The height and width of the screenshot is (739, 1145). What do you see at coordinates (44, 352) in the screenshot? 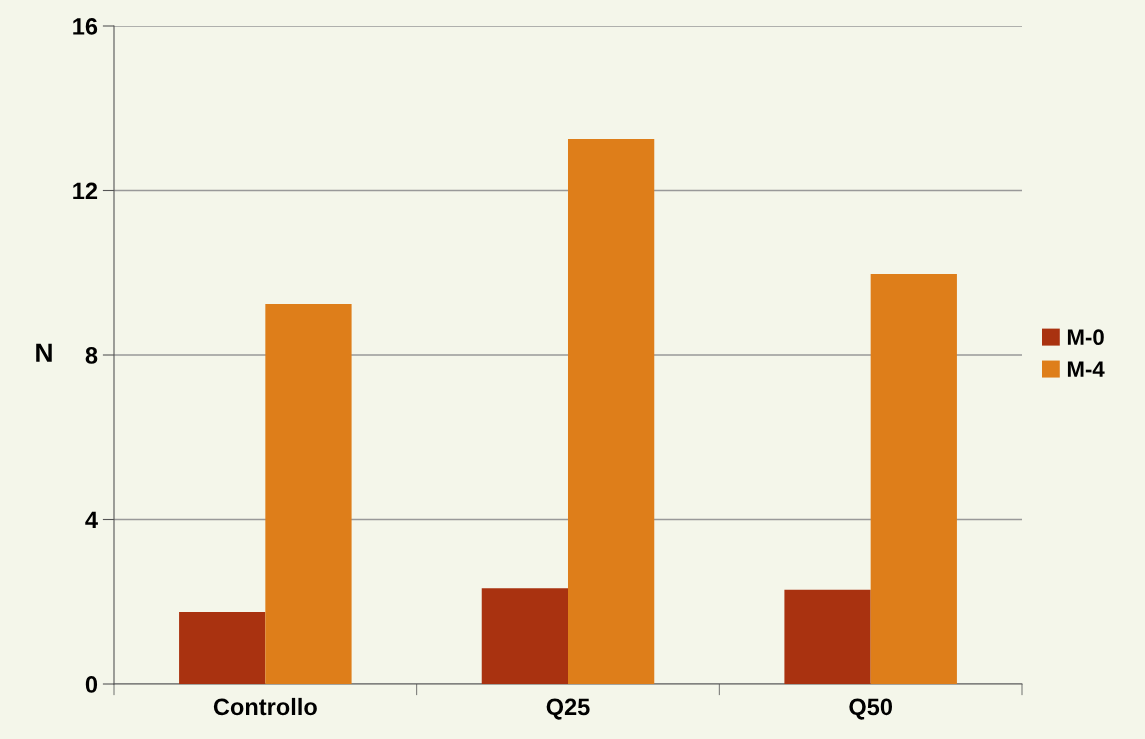
I see `y-axis-title: N` at bounding box center [44, 352].